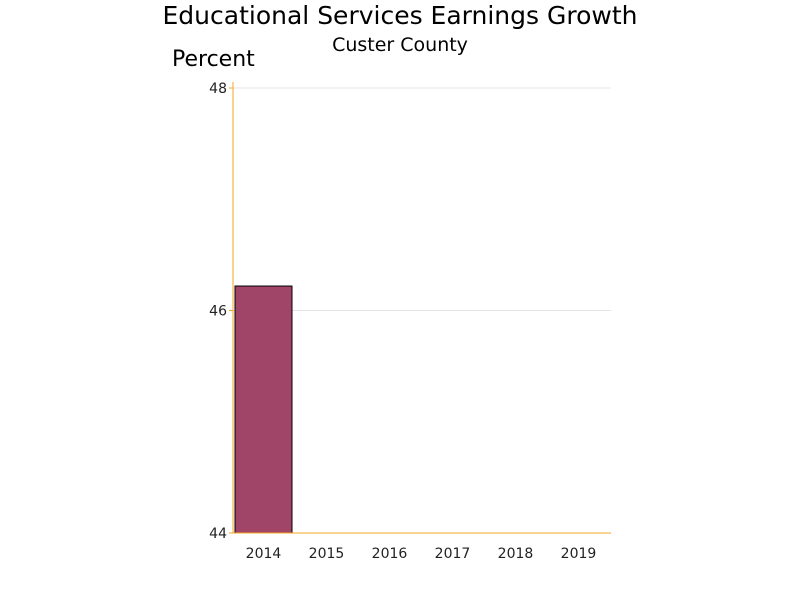 The width and height of the screenshot is (800, 600). What do you see at coordinates (421, 554) in the screenshot?
I see `x-ticks: 2014 2015 2016 2017 2018 2019` at bounding box center [421, 554].